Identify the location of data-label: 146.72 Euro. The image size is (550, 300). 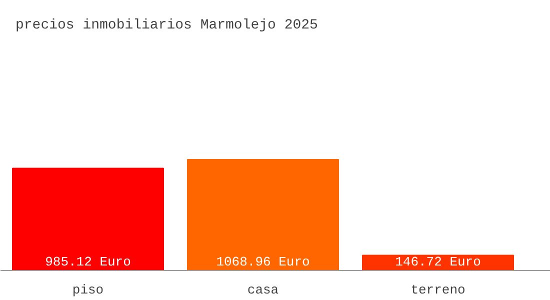
(438, 262).